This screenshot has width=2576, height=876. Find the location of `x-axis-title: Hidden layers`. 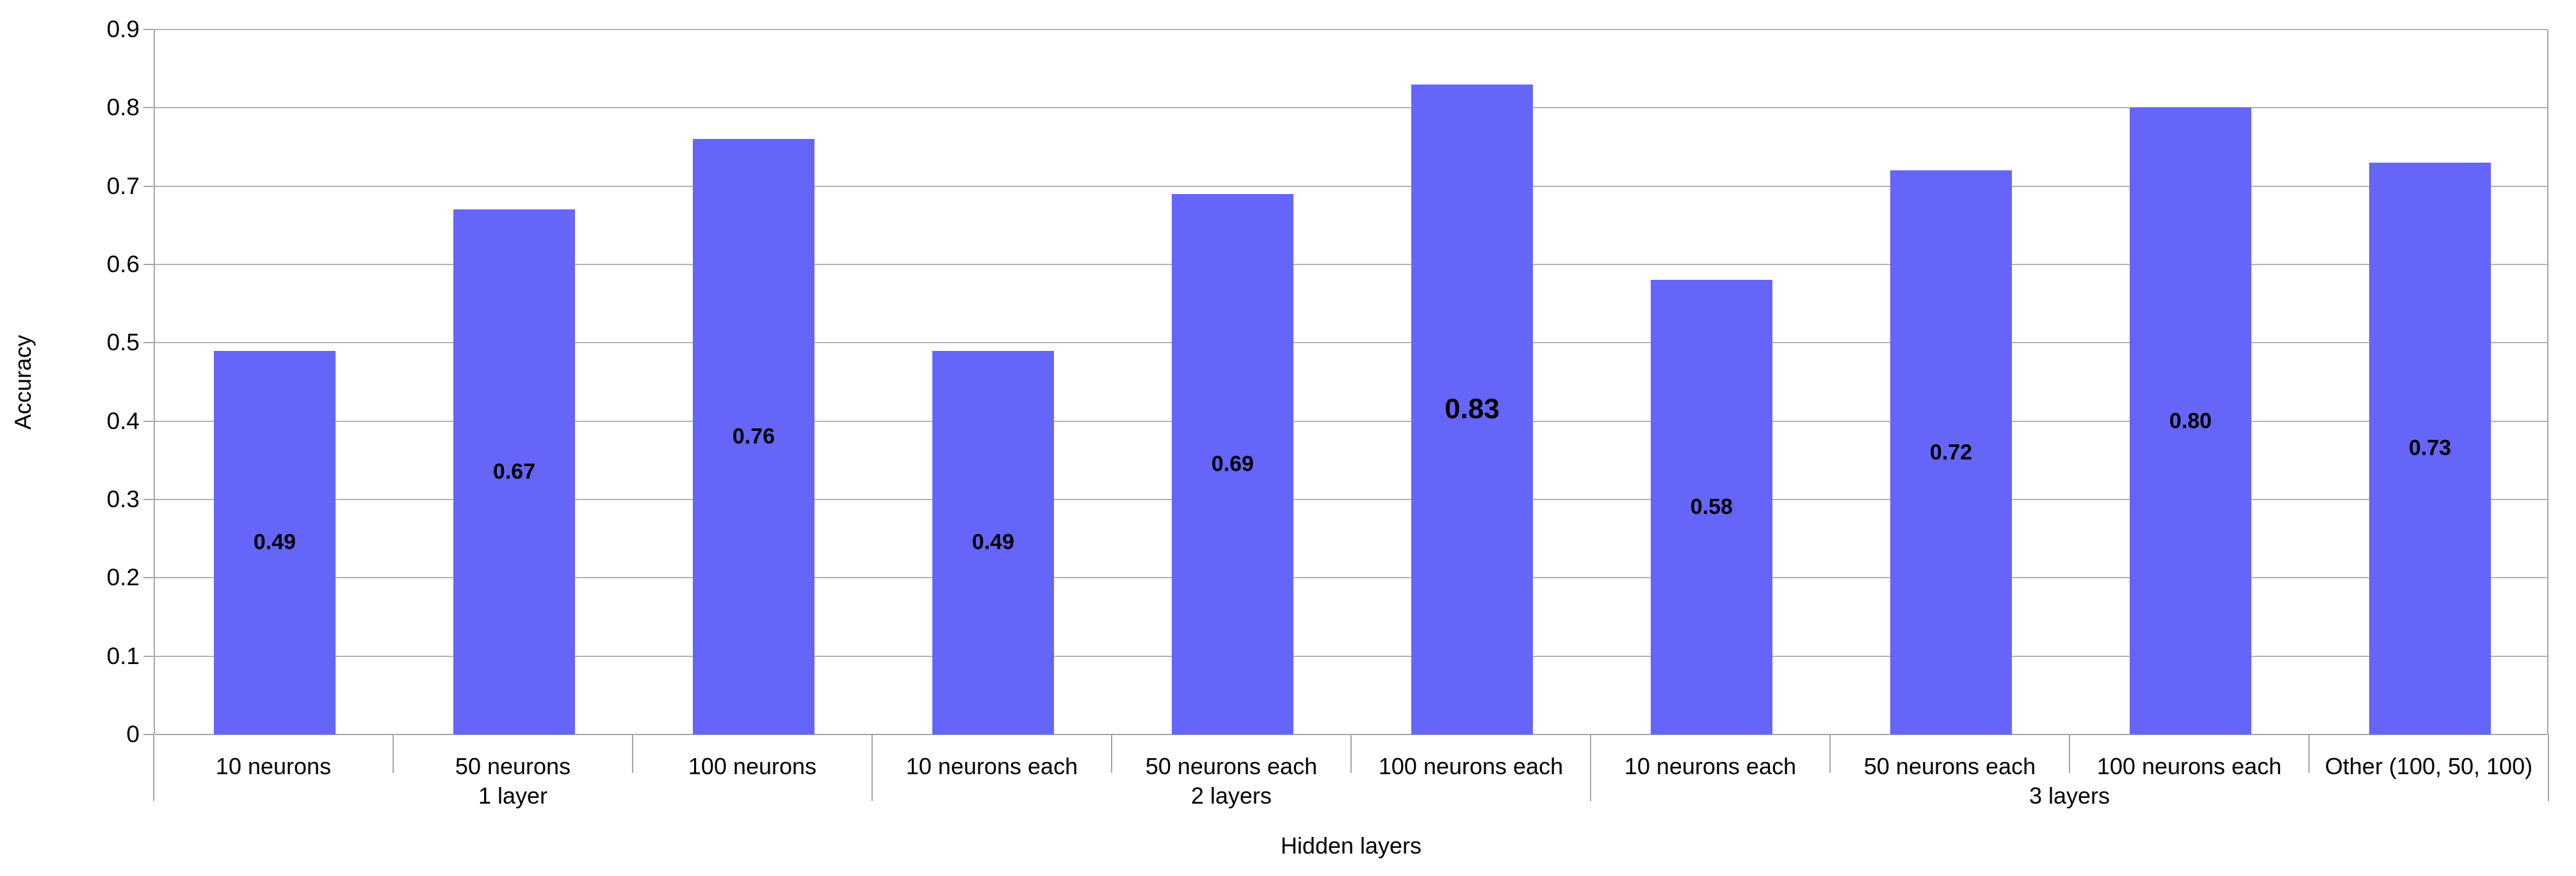

x-axis-title: Hidden layers is located at coordinates (1351, 845).